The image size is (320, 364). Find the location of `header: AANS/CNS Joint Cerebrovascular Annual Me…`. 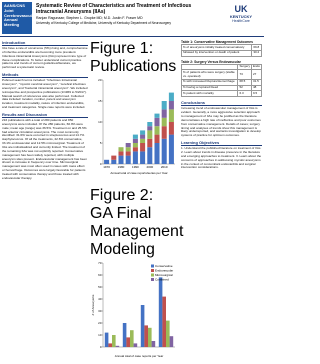

header: AANS/CNS Joint Cerebrovascular Annual Me… is located at coordinates (132, 18).